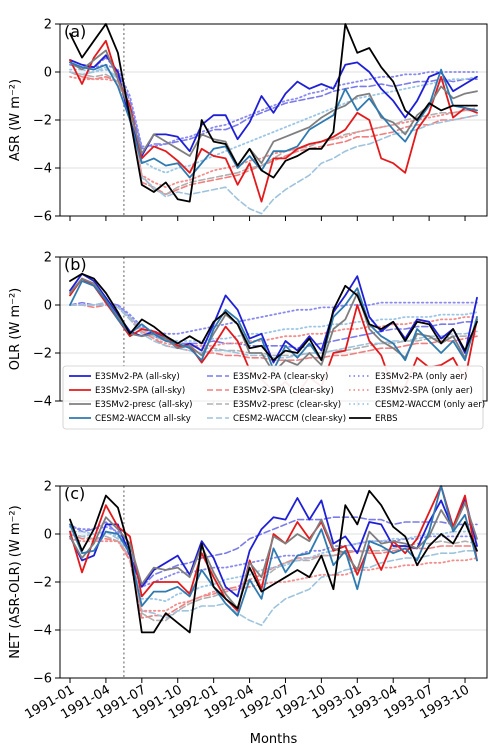 Image resolution: width=500 pixels, height=752 pixels. I want to click on legend-label: E3SMv2-PA (only aer), so click(421, 377).